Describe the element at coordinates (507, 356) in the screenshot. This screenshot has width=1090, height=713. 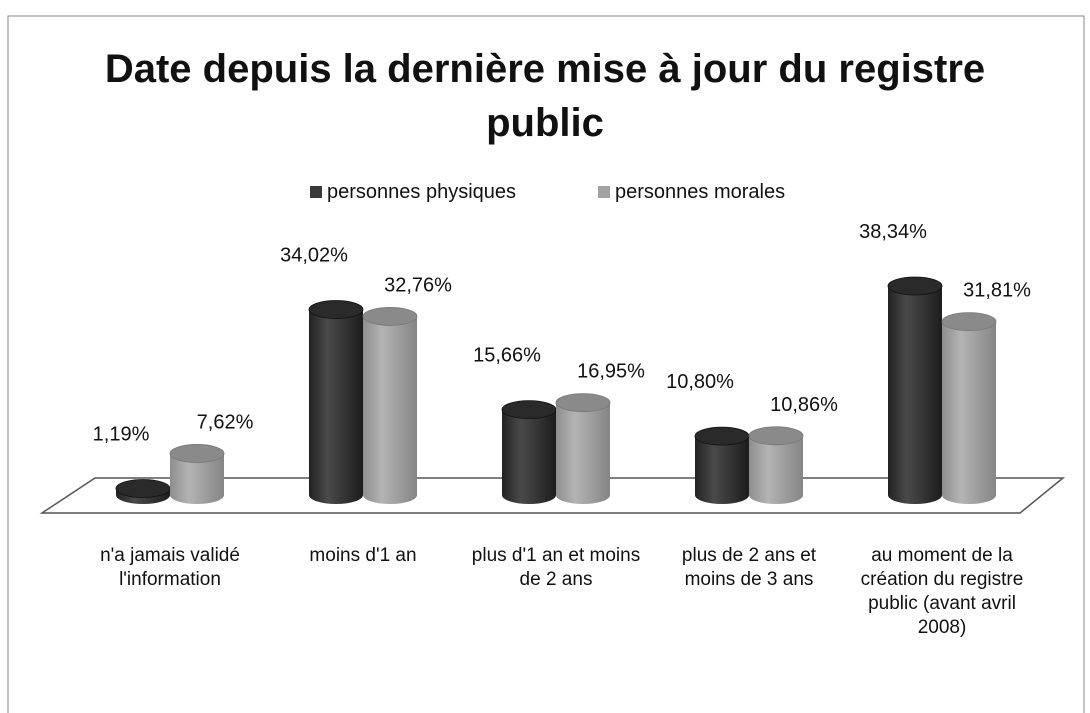
I see `data-label: 15,66%` at that location.